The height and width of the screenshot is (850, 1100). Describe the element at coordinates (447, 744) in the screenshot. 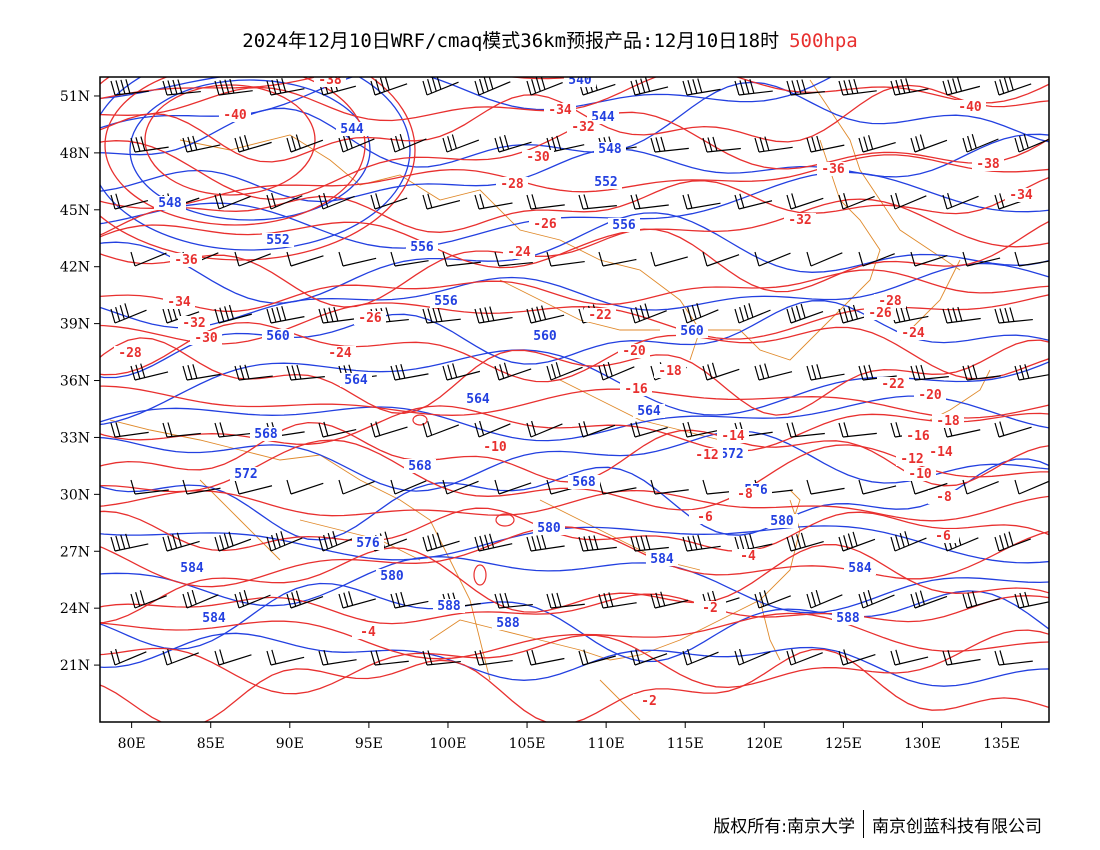

I see `lon-tick-label: 100E` at that location.